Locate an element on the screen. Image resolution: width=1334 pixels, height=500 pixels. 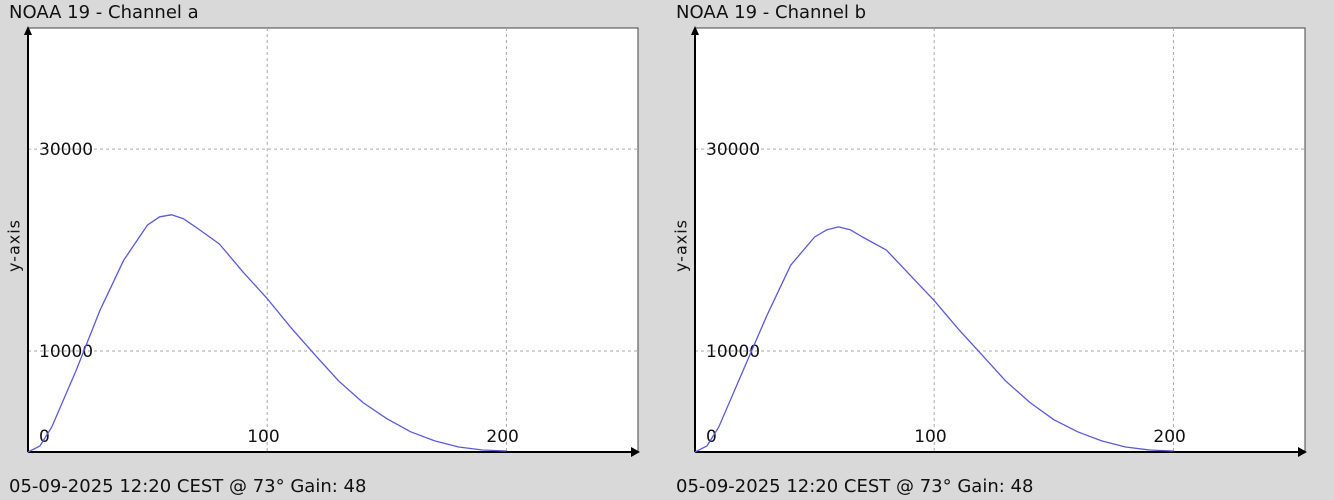
chart-title: NOAA 19 - Channel a is located at coordinates (104, 12).